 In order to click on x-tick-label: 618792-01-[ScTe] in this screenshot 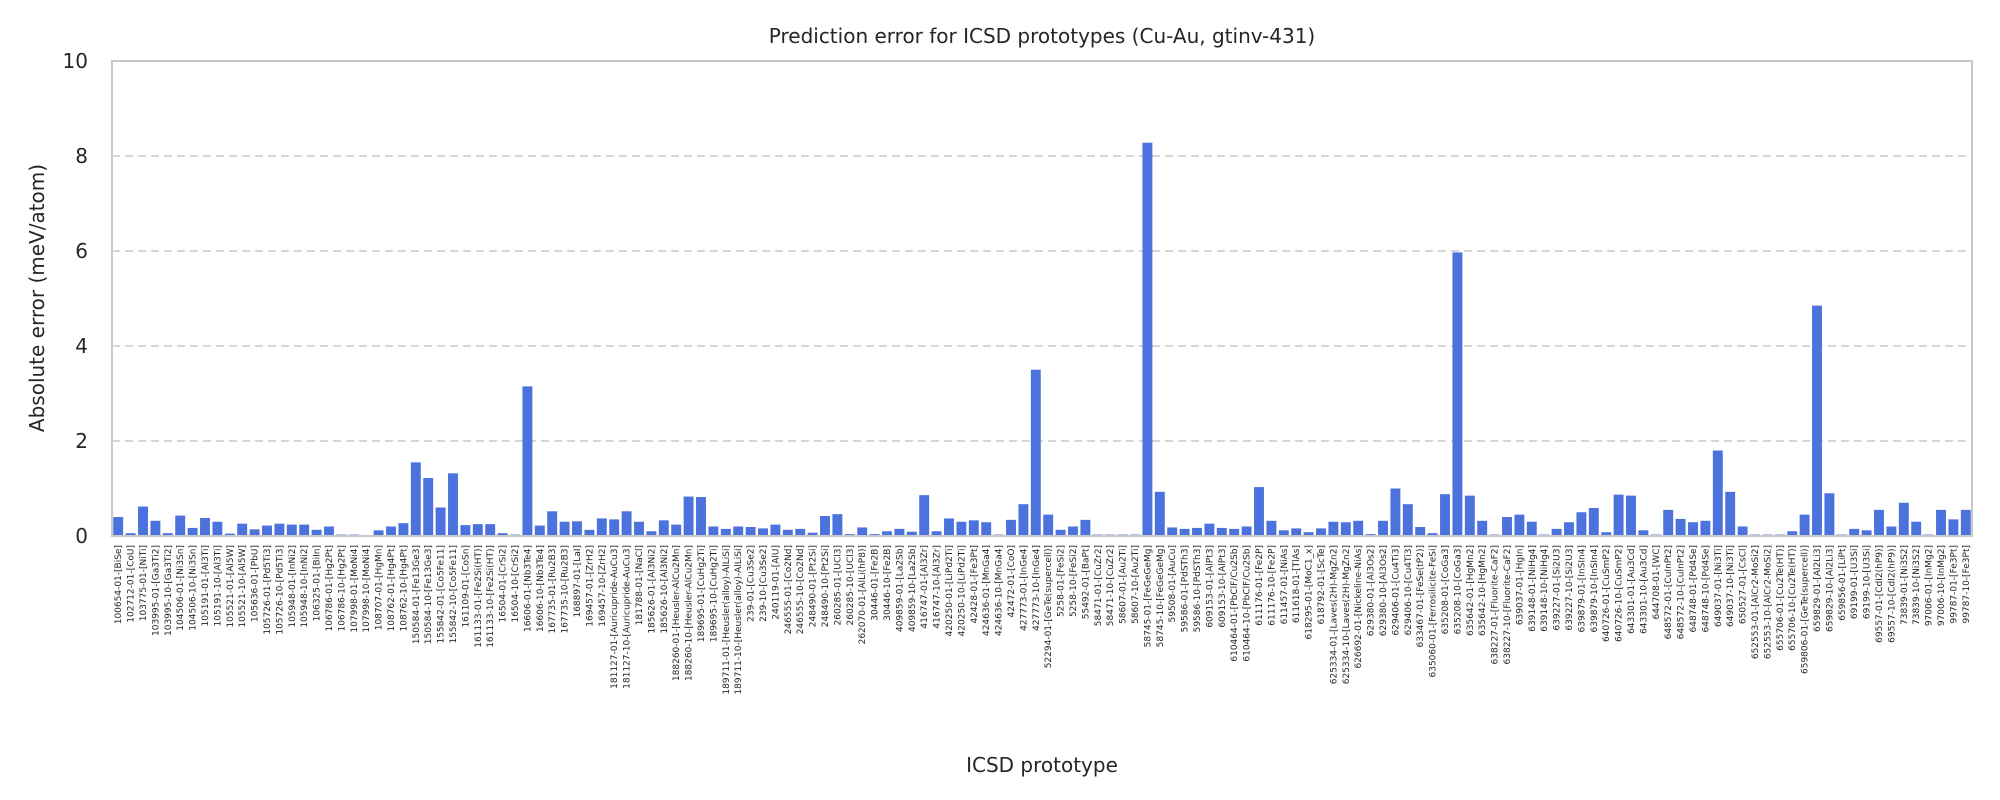, I will do `click(1322, 585)`.